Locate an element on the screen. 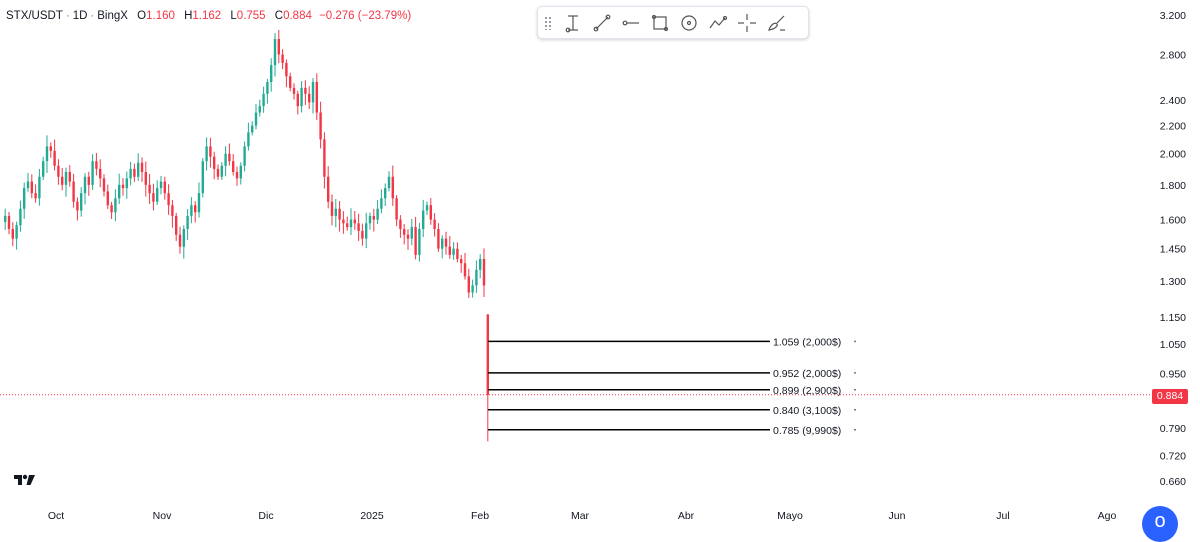  trend-angle-icon is located at coordinates (572, 22).